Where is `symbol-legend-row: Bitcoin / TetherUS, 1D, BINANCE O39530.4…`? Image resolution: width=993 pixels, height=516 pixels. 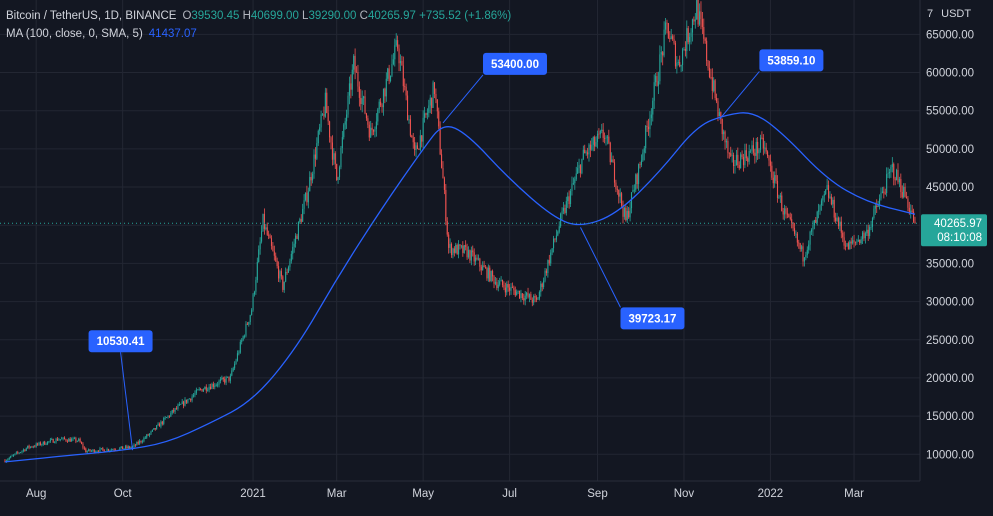 symbol-legend-row: Bitcoin / TetherUS, 1D, BINANCE O39530.4… is located at coordinates (258, 16).